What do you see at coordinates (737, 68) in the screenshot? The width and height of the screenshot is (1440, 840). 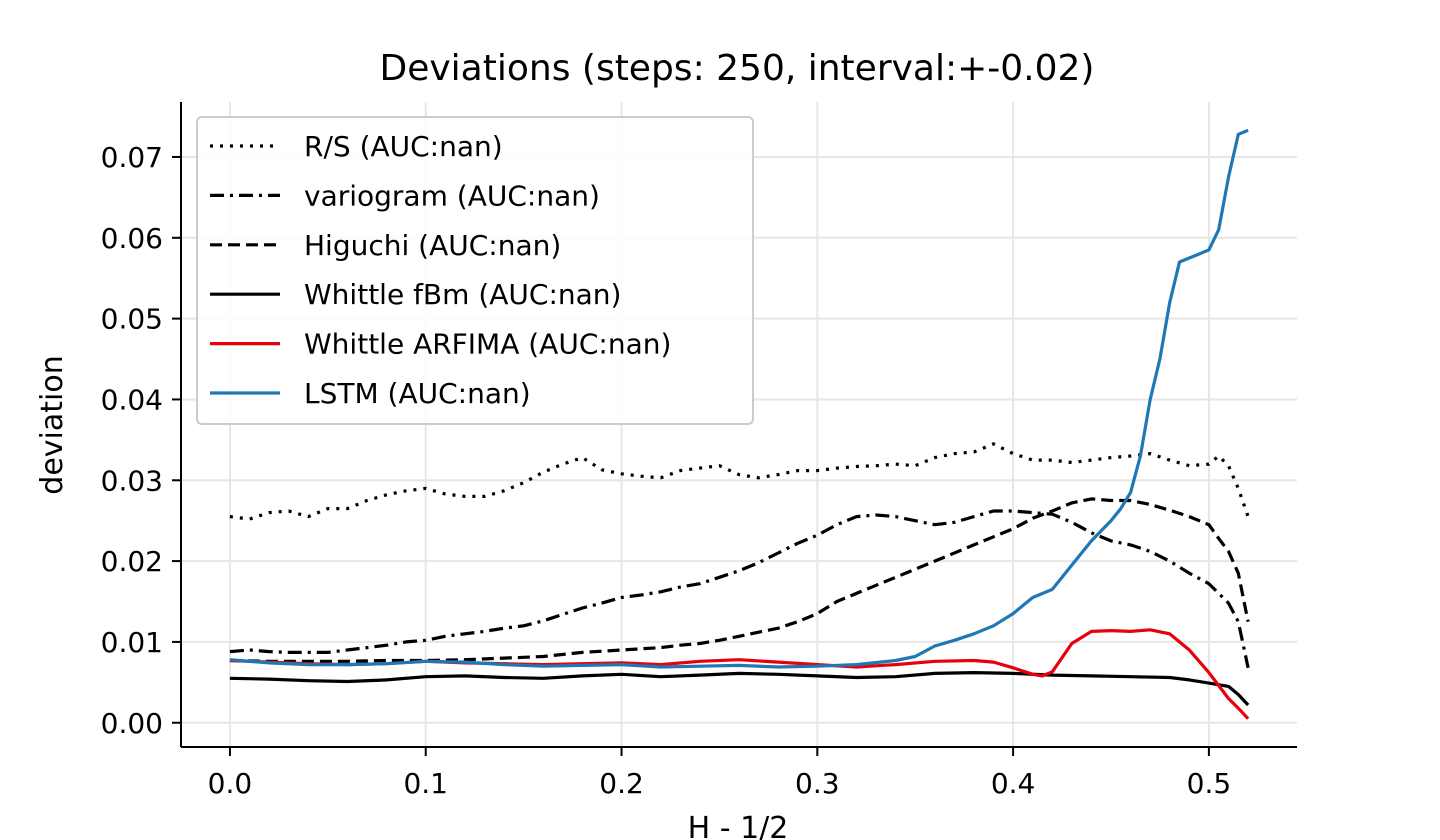 I see `chart-title: Deviations (steps: 250, interval:+-0.02)` at bounding box center [737, 68].